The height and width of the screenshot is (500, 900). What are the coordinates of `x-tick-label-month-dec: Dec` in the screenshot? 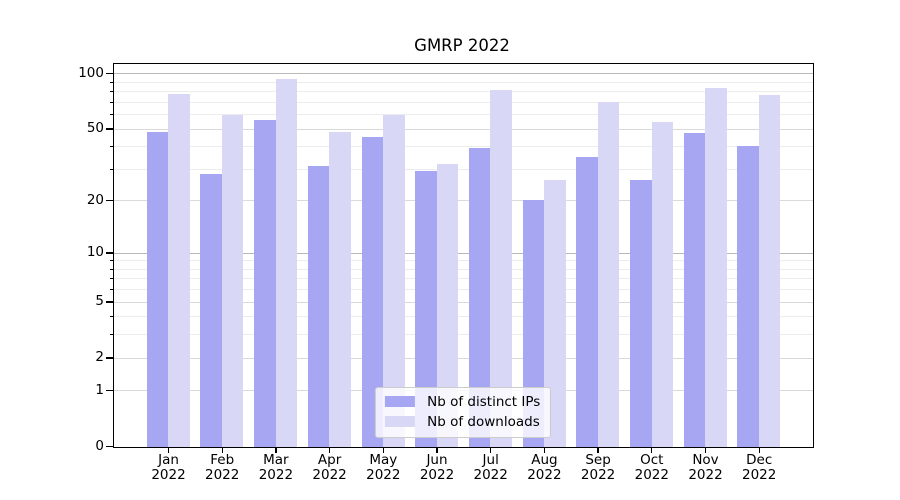 It's located at (759, 459).